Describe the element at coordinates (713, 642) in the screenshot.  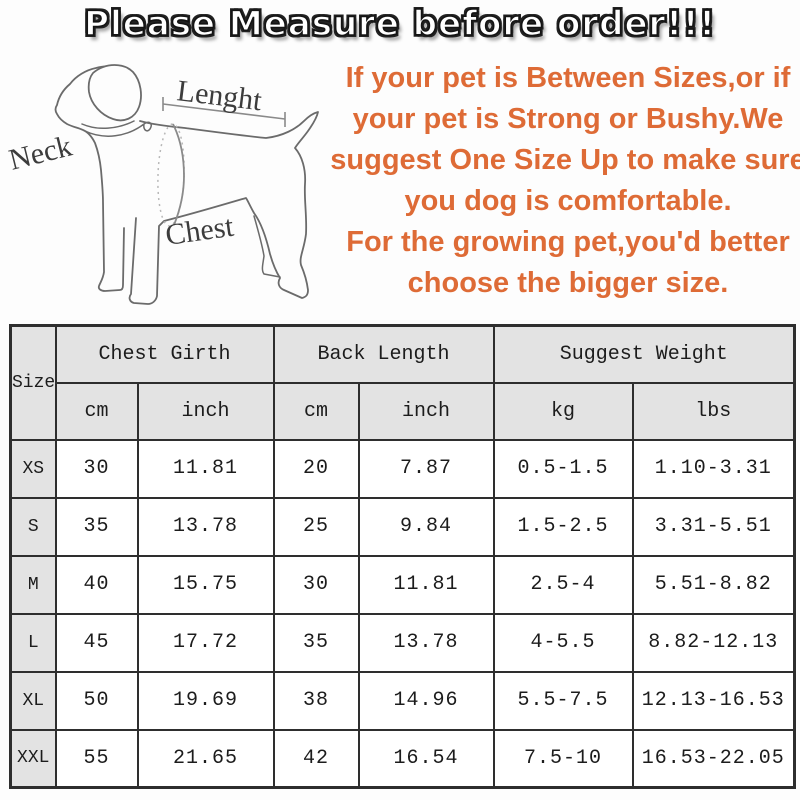
I see `value-cell: 8.82-12.13` at that location.